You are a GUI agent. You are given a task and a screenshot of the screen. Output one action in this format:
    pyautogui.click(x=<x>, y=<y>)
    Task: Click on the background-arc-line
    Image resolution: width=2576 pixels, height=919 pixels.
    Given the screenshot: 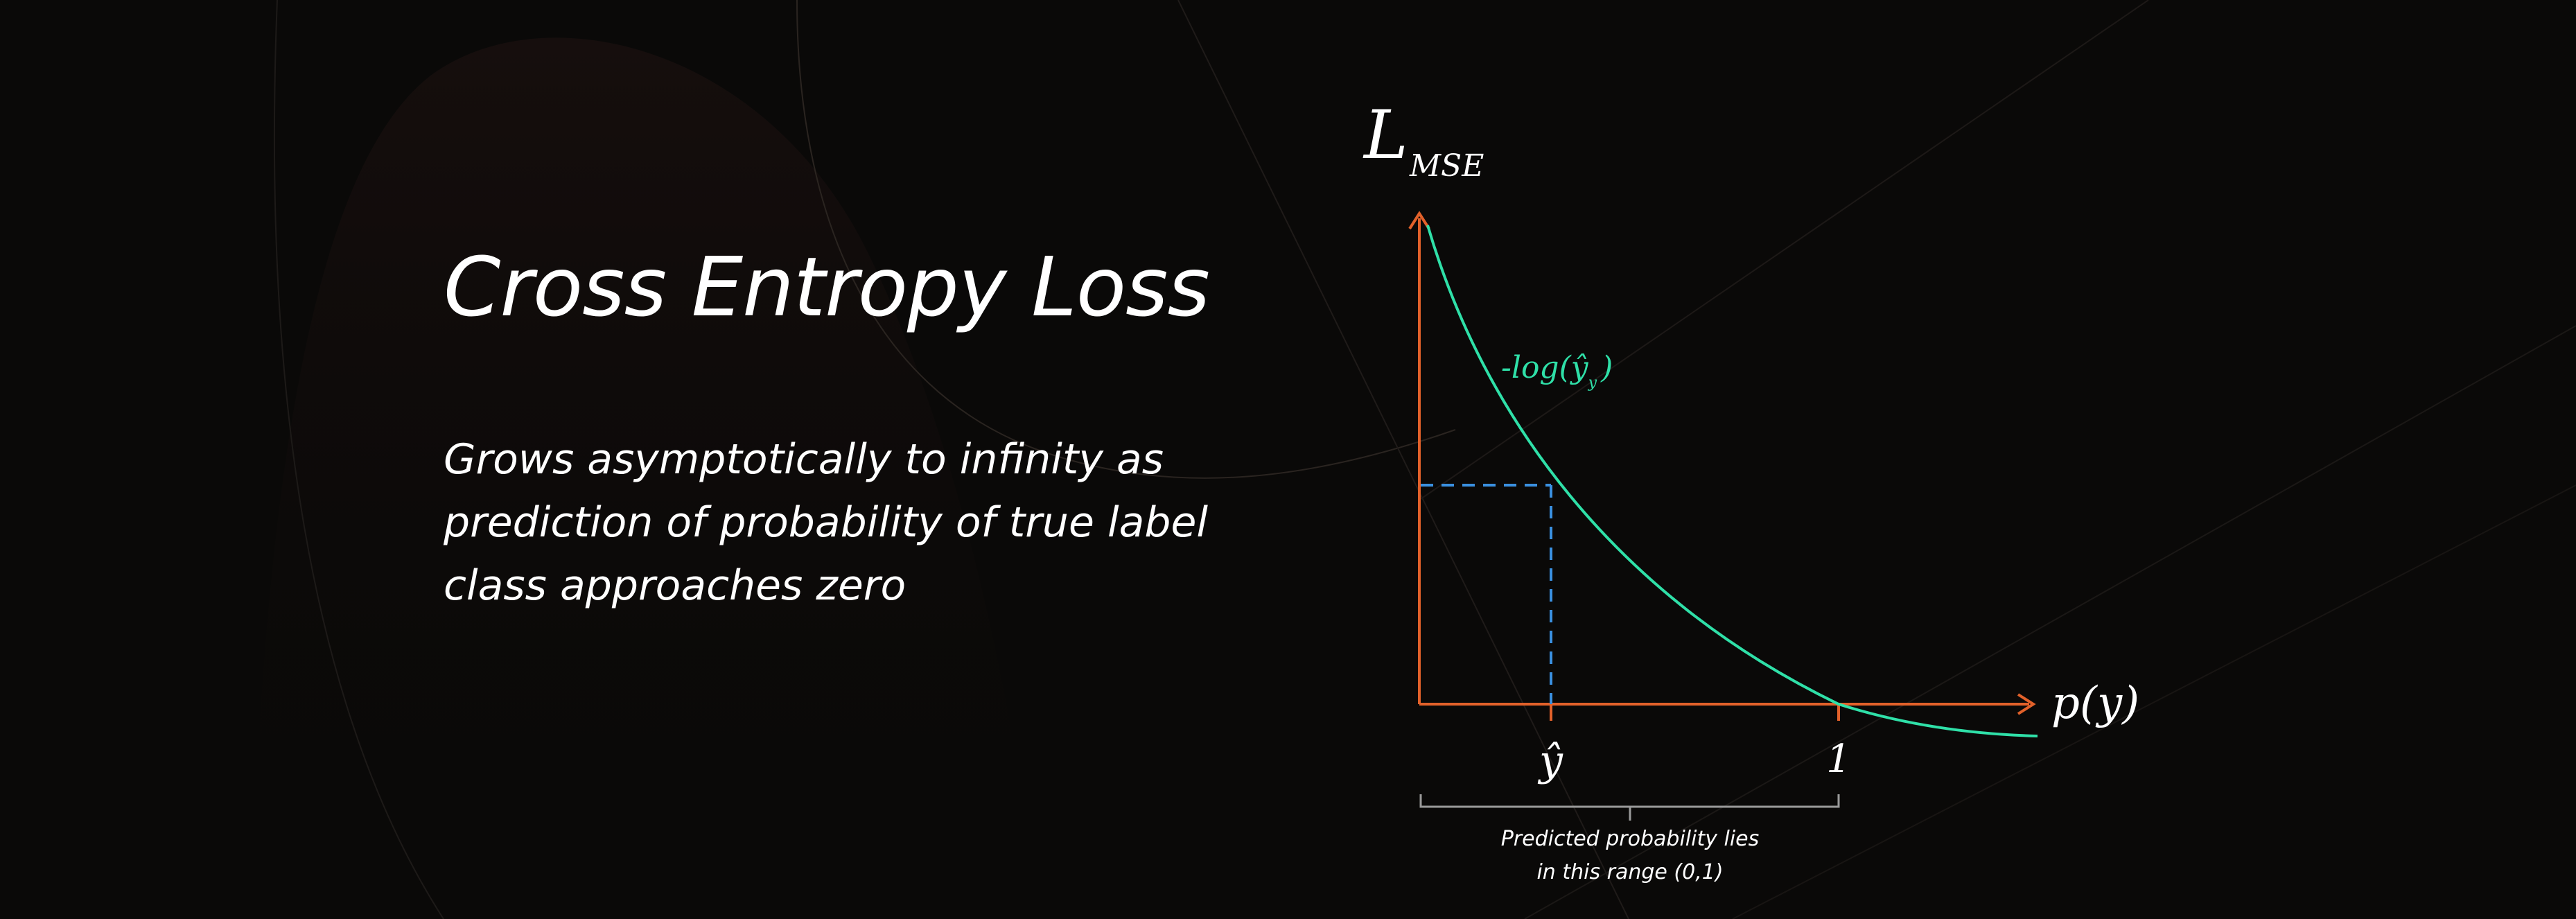 What is the action you would take?
    pyautogui.click(x=1126, y=239)
    